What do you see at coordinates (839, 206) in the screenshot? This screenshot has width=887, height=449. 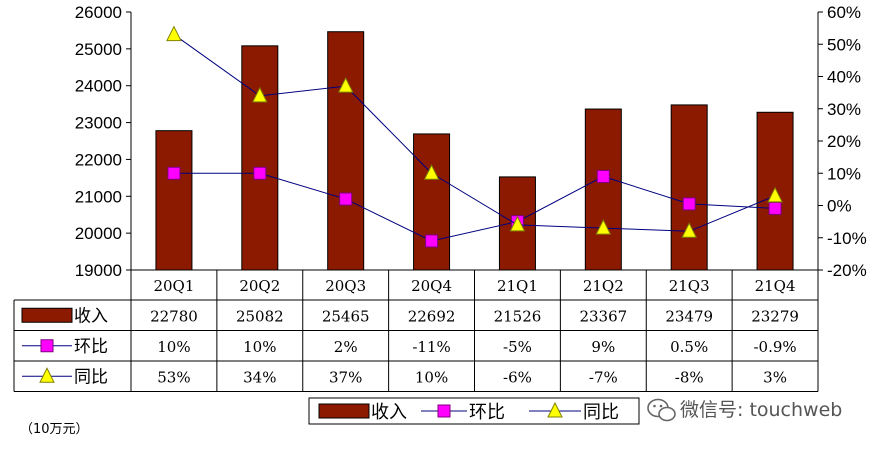 I see `right-tick-label: 0%` at bounding box center [839, 206].